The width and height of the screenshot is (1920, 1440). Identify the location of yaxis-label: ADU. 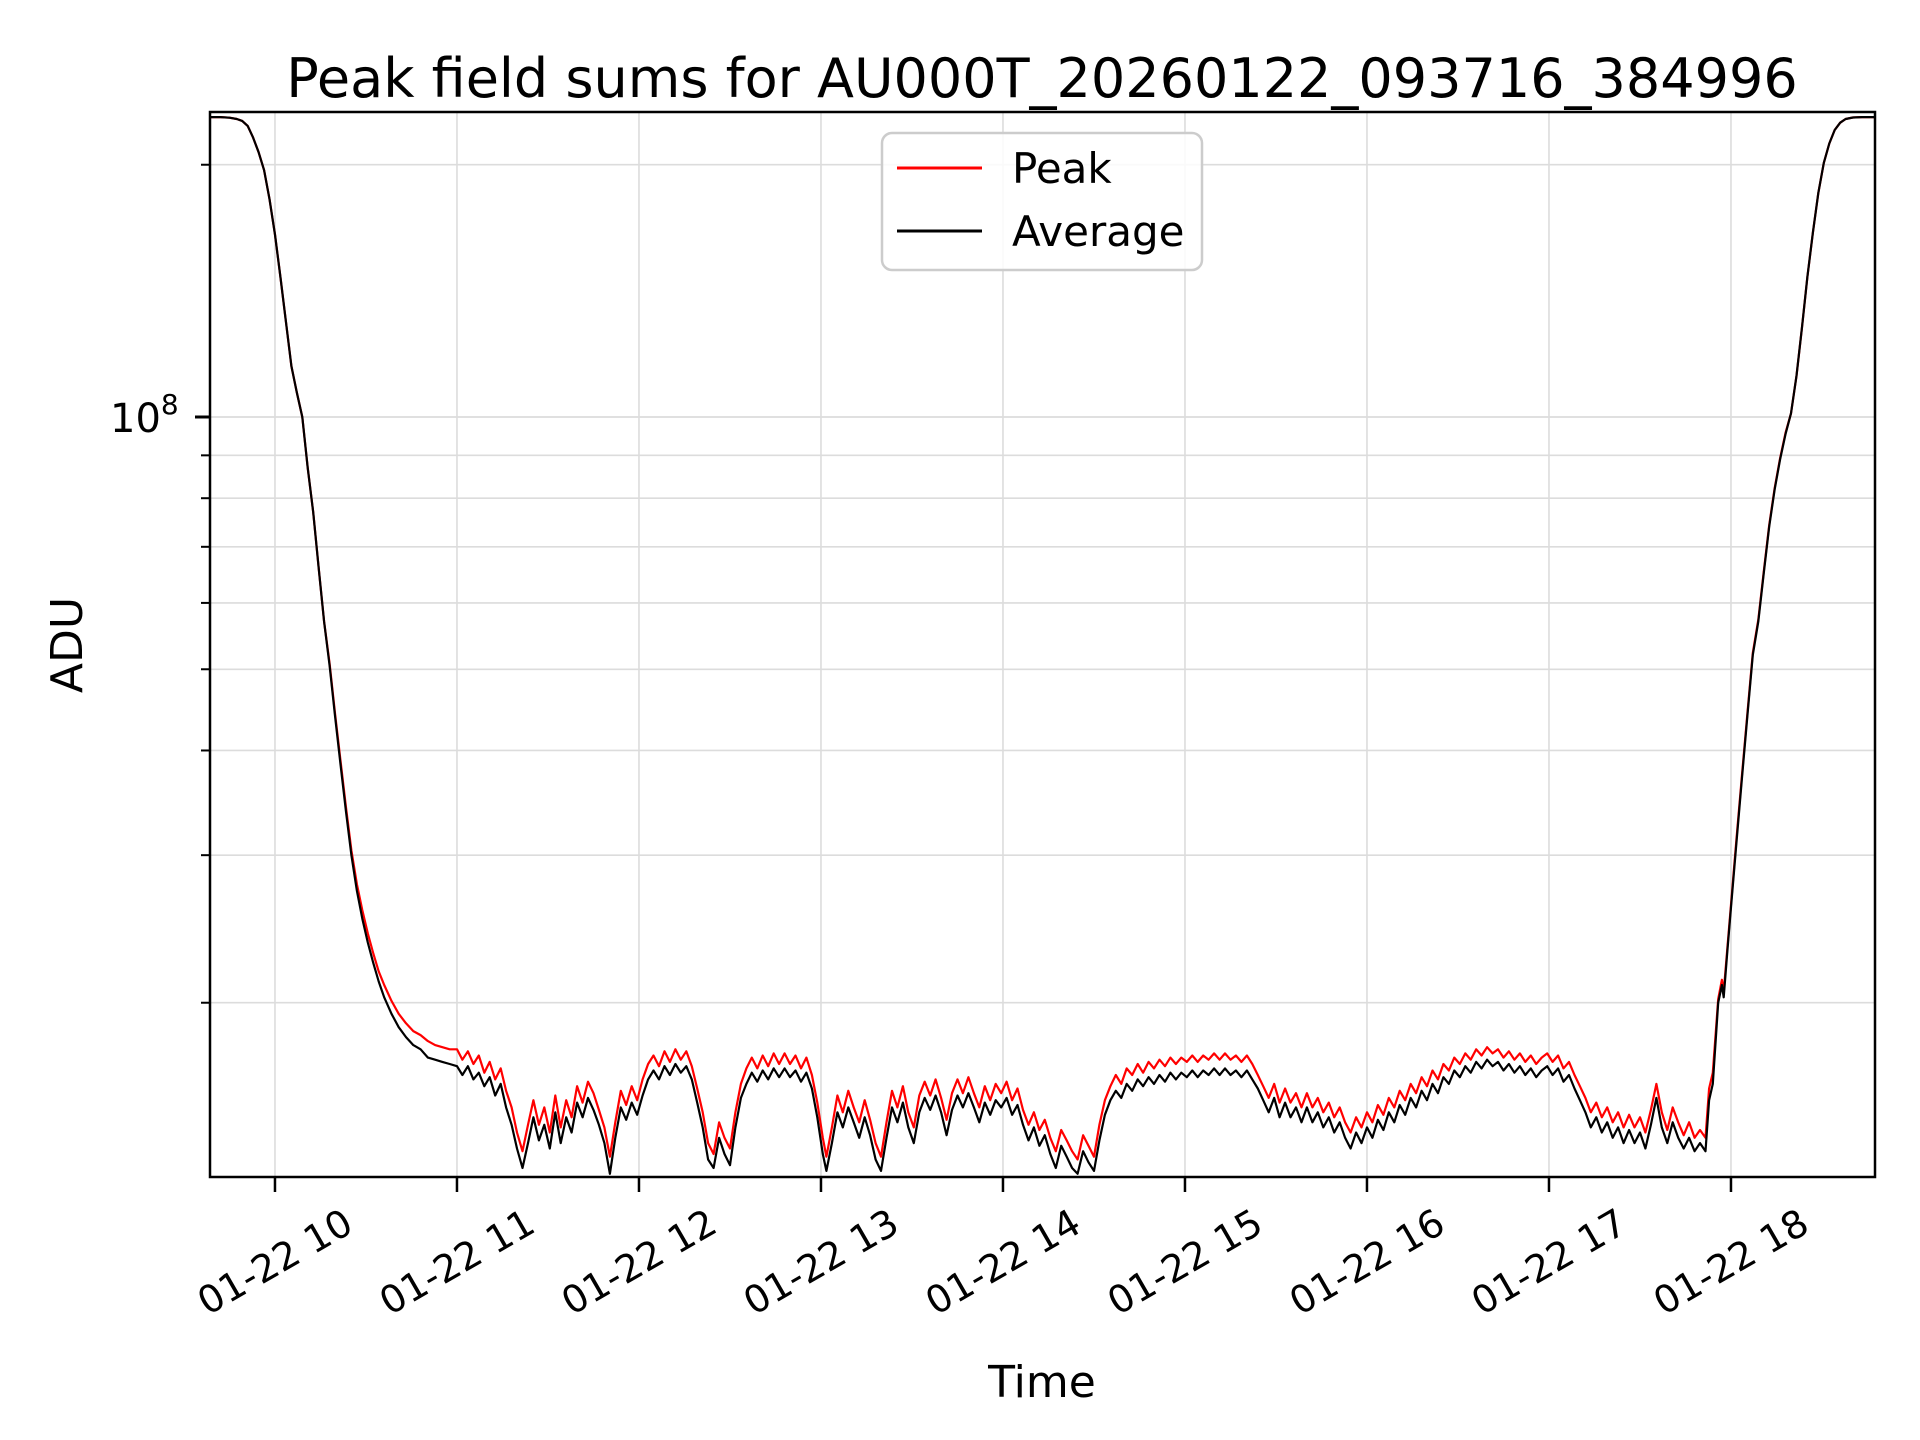
(67, 645).